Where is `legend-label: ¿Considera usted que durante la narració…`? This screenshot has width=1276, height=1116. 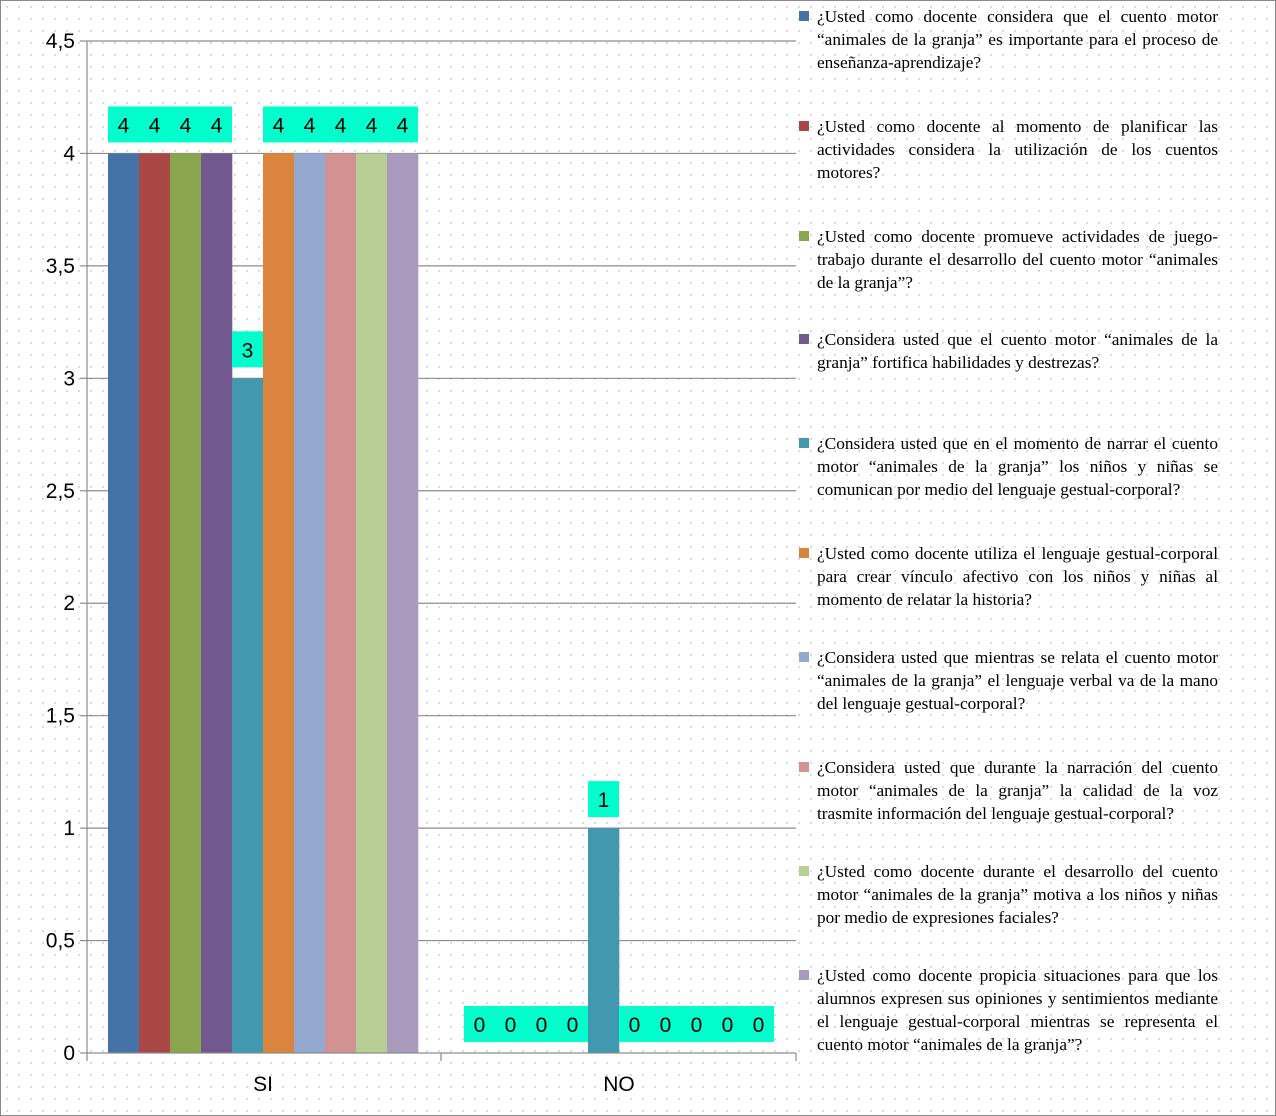
legend-label: ¿Considera usted que durante la narració… is located at coordinates (1017, 790).